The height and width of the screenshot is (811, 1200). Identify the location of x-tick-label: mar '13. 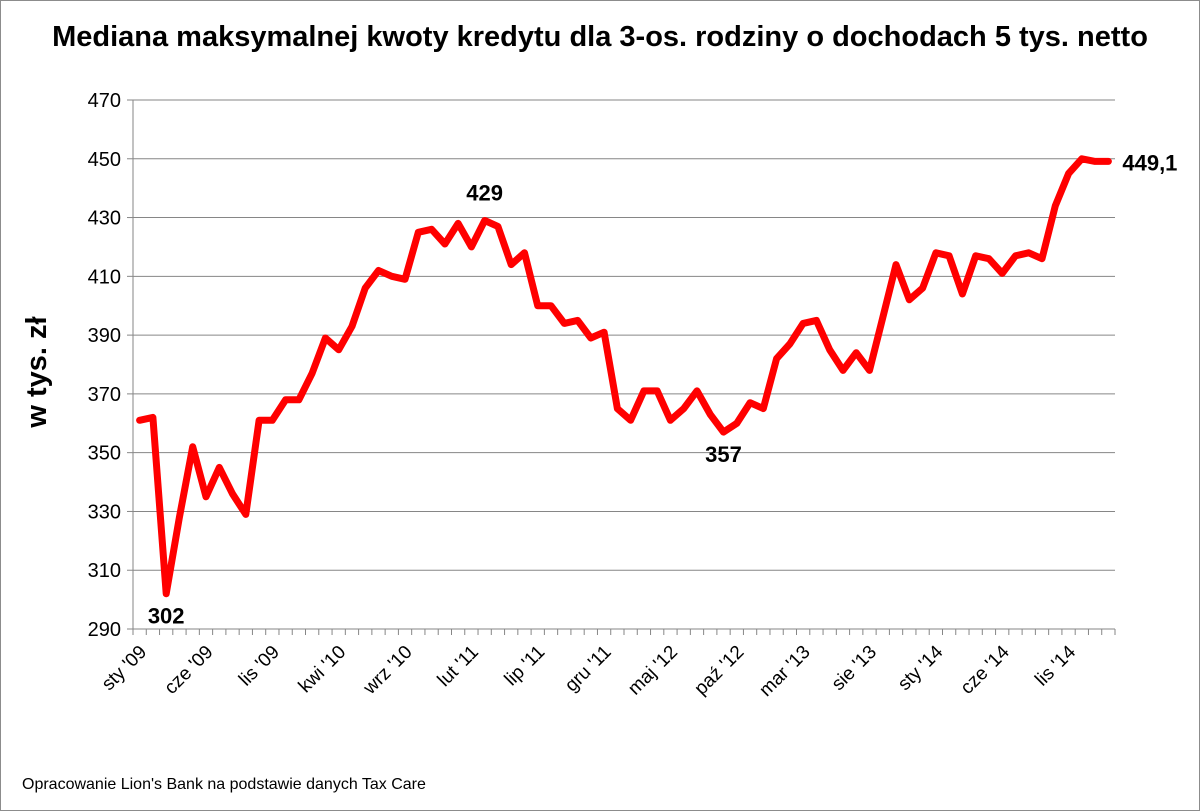
(784, 671).